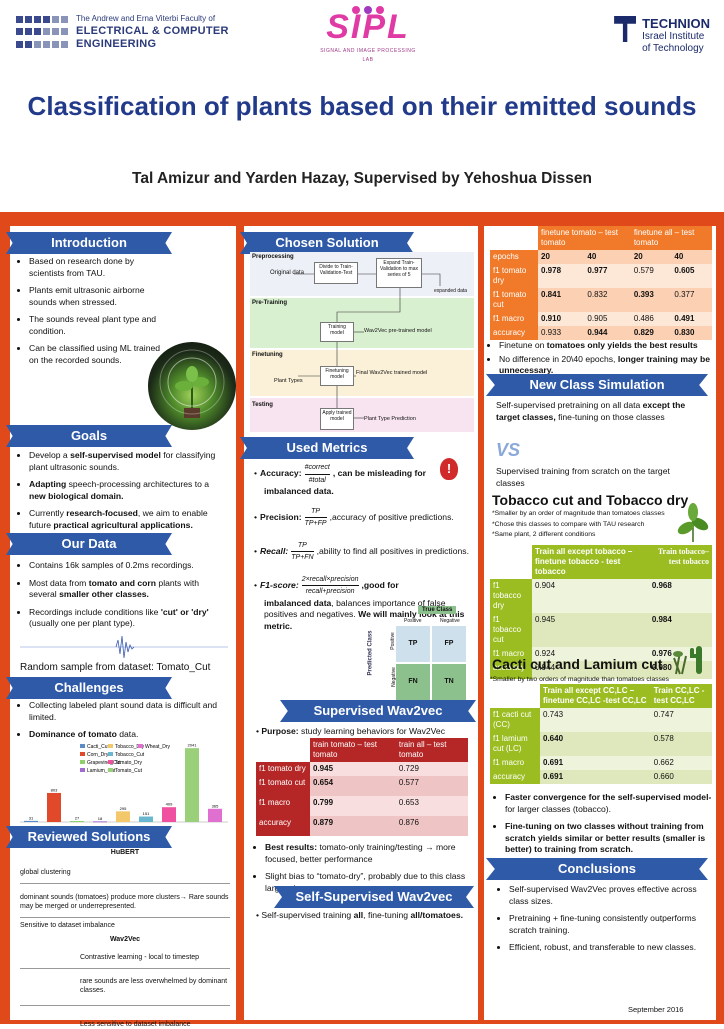 The width and height of the screenshot is (724, 1029). I want to click on viterbi-line1: The Andrew and Erna Viterbi Faculty of, so click(146, 18).